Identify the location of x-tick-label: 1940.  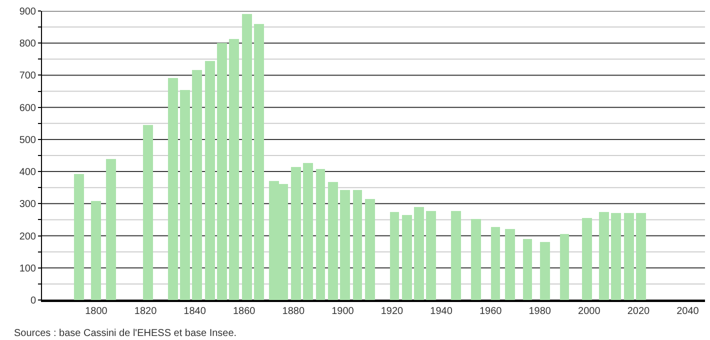
(441, 311).